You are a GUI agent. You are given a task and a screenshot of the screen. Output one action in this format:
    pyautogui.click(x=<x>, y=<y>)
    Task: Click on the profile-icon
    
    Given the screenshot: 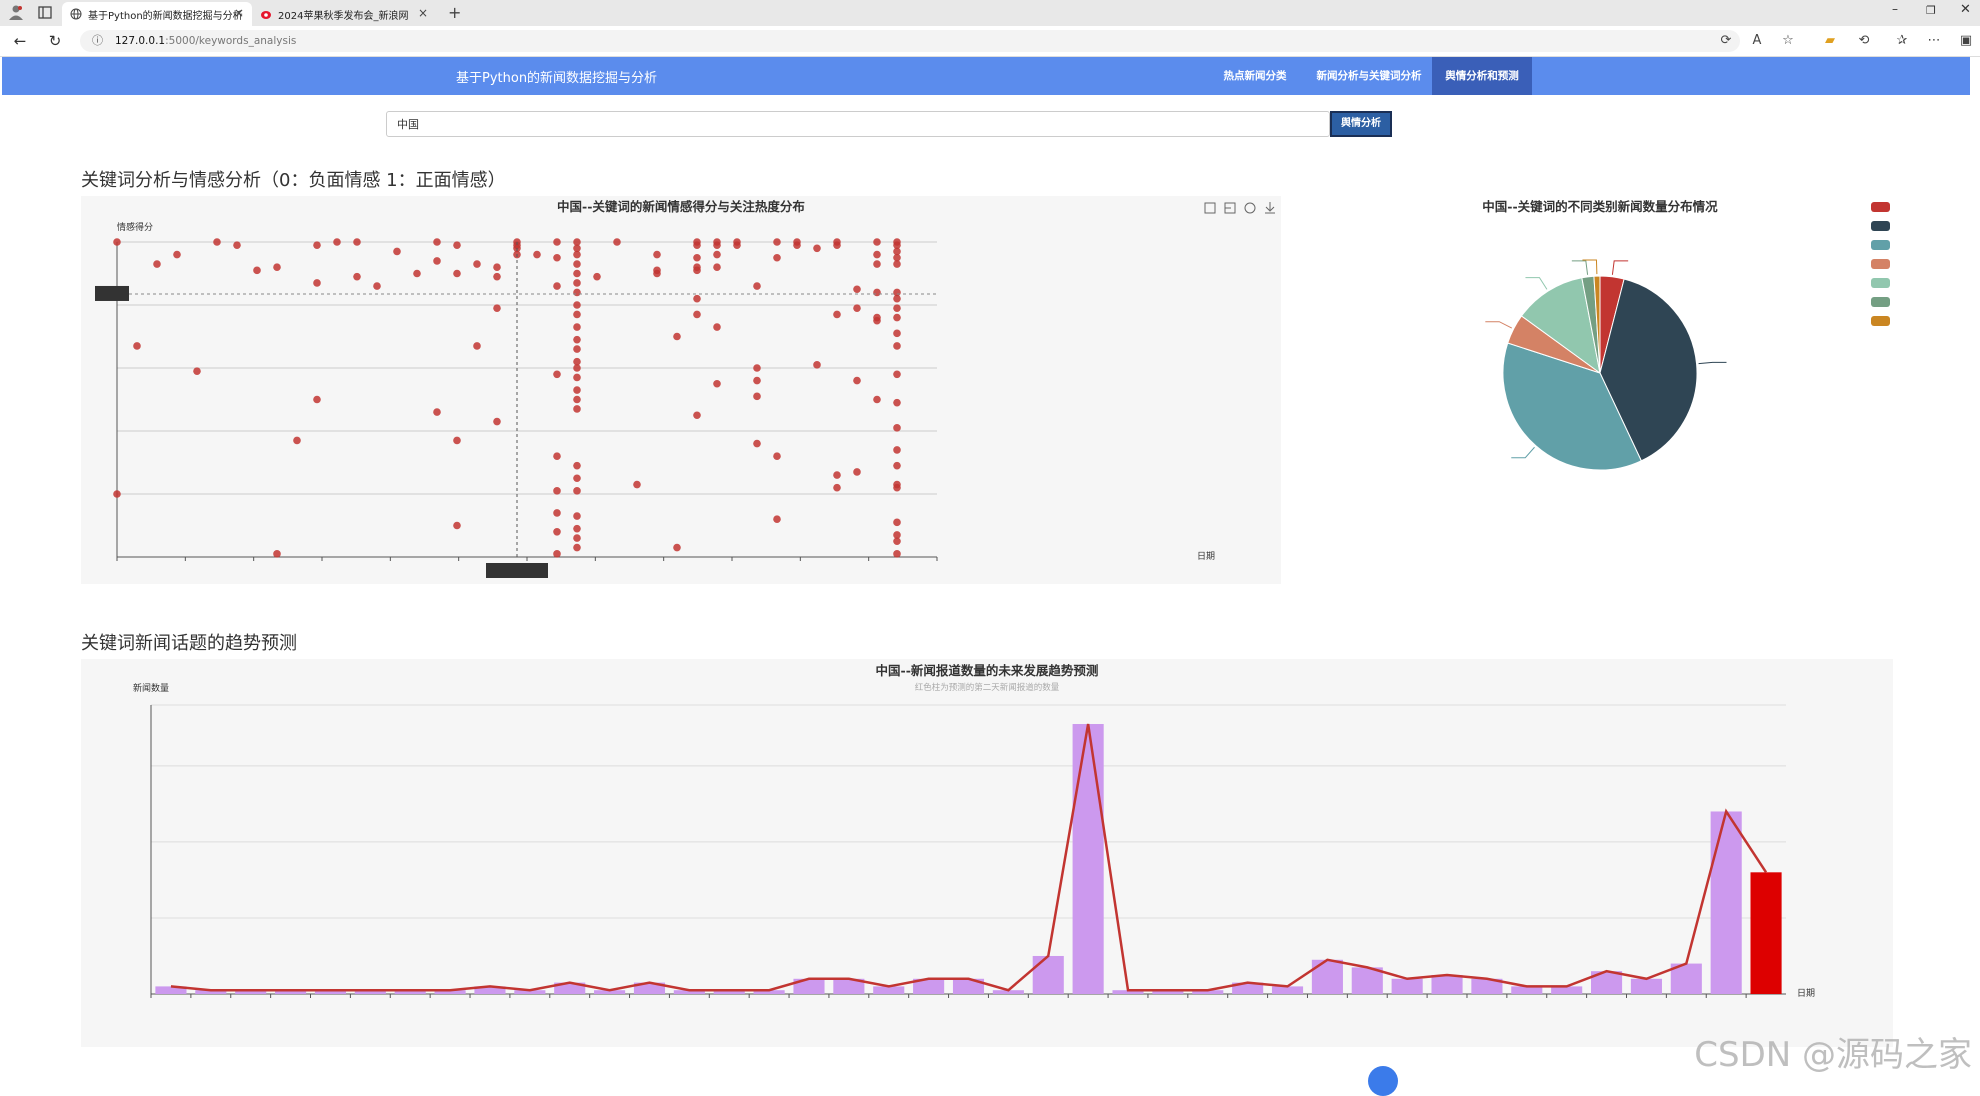 What is the action you would take?
    pyautogui.click(x=16, y=12)
    